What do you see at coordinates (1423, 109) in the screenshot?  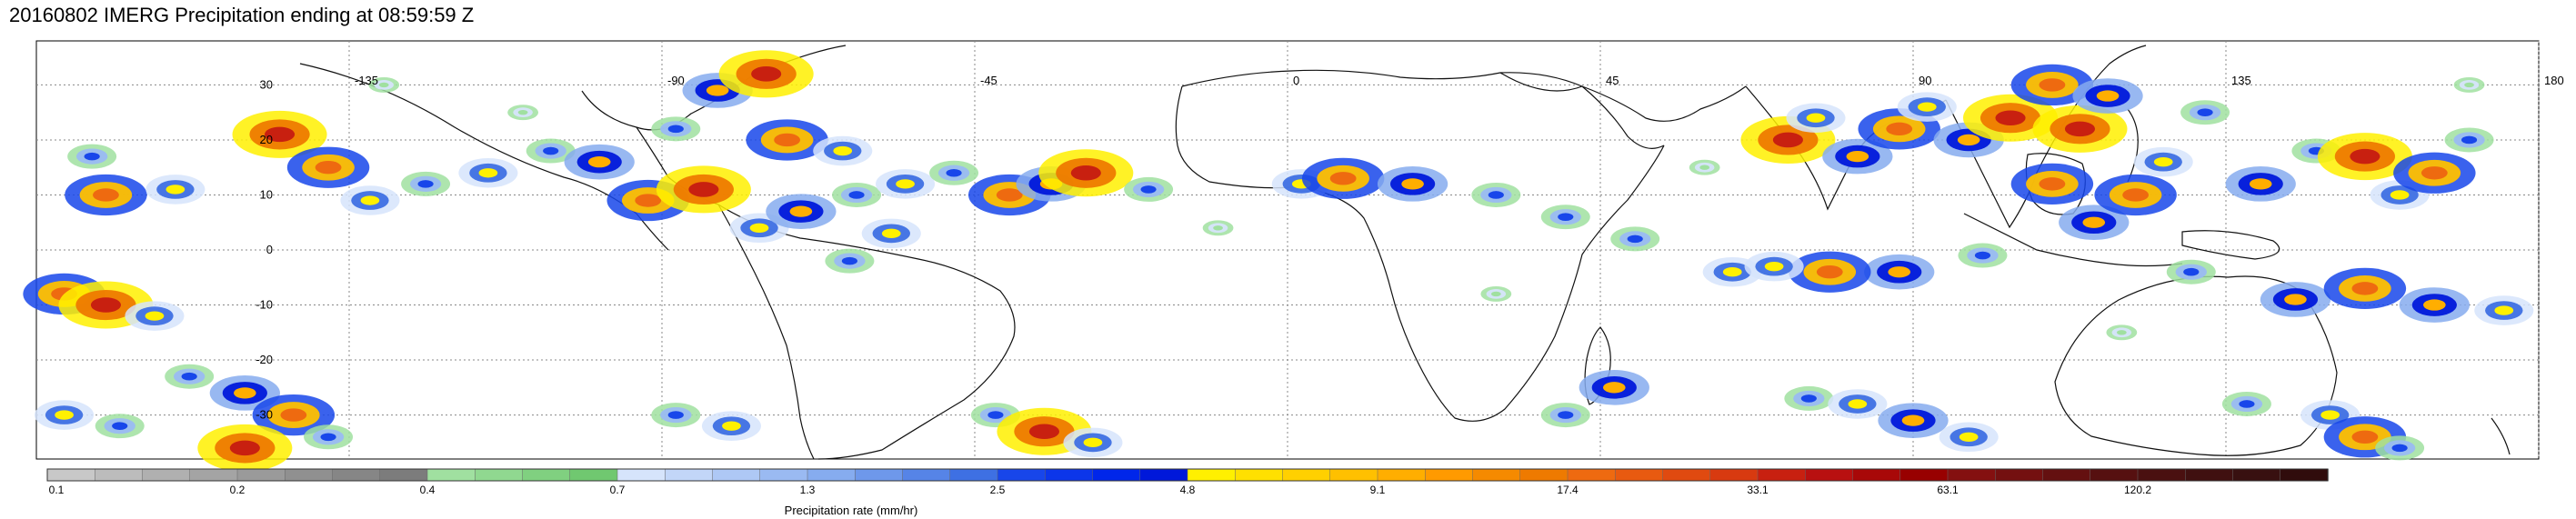 I see `coastline-north-africa` at bounding box center [1423, 109].